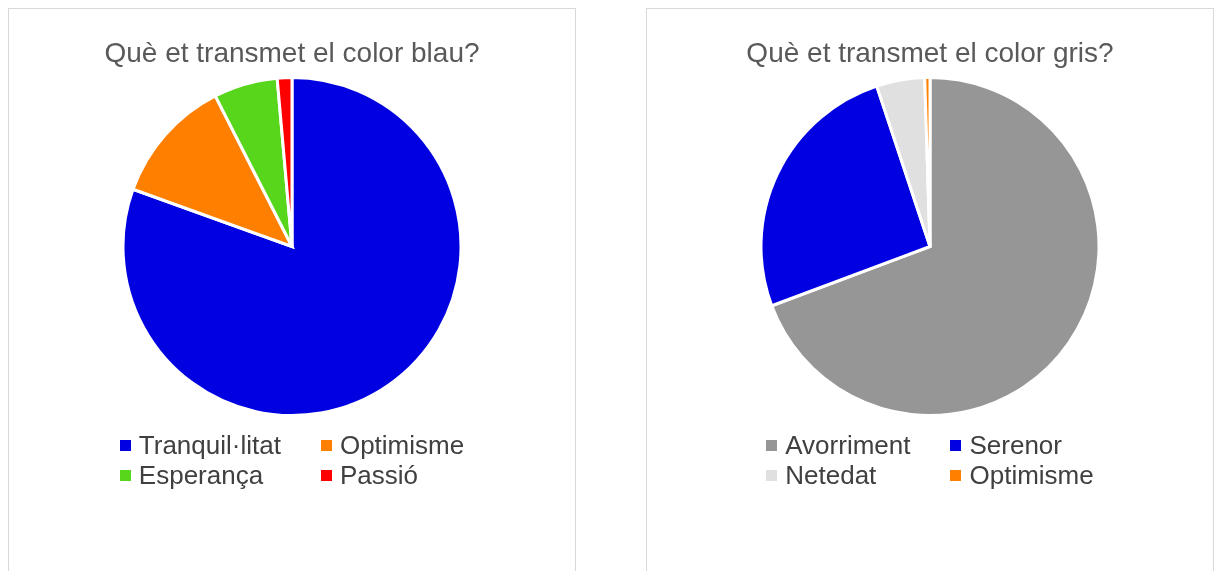  I want to click on legend-label: Avorriment, so click(848, 445).